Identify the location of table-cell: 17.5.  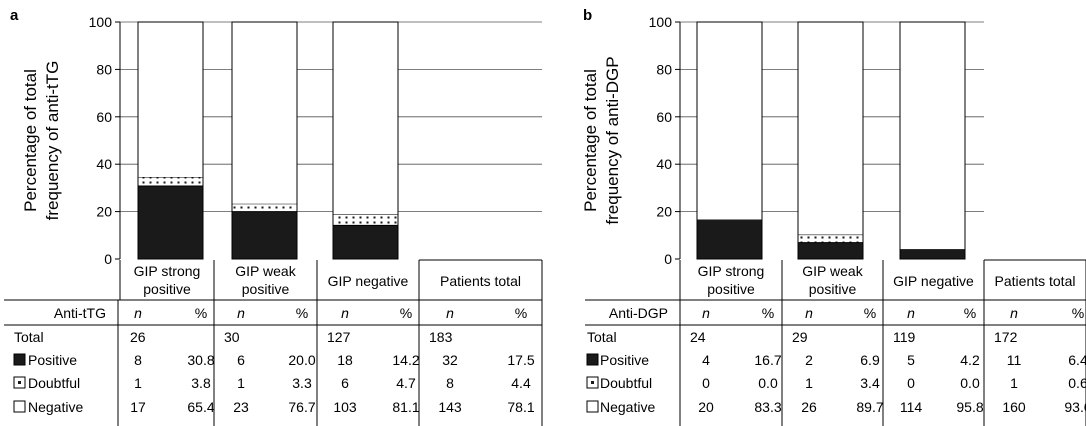
(520, 360).